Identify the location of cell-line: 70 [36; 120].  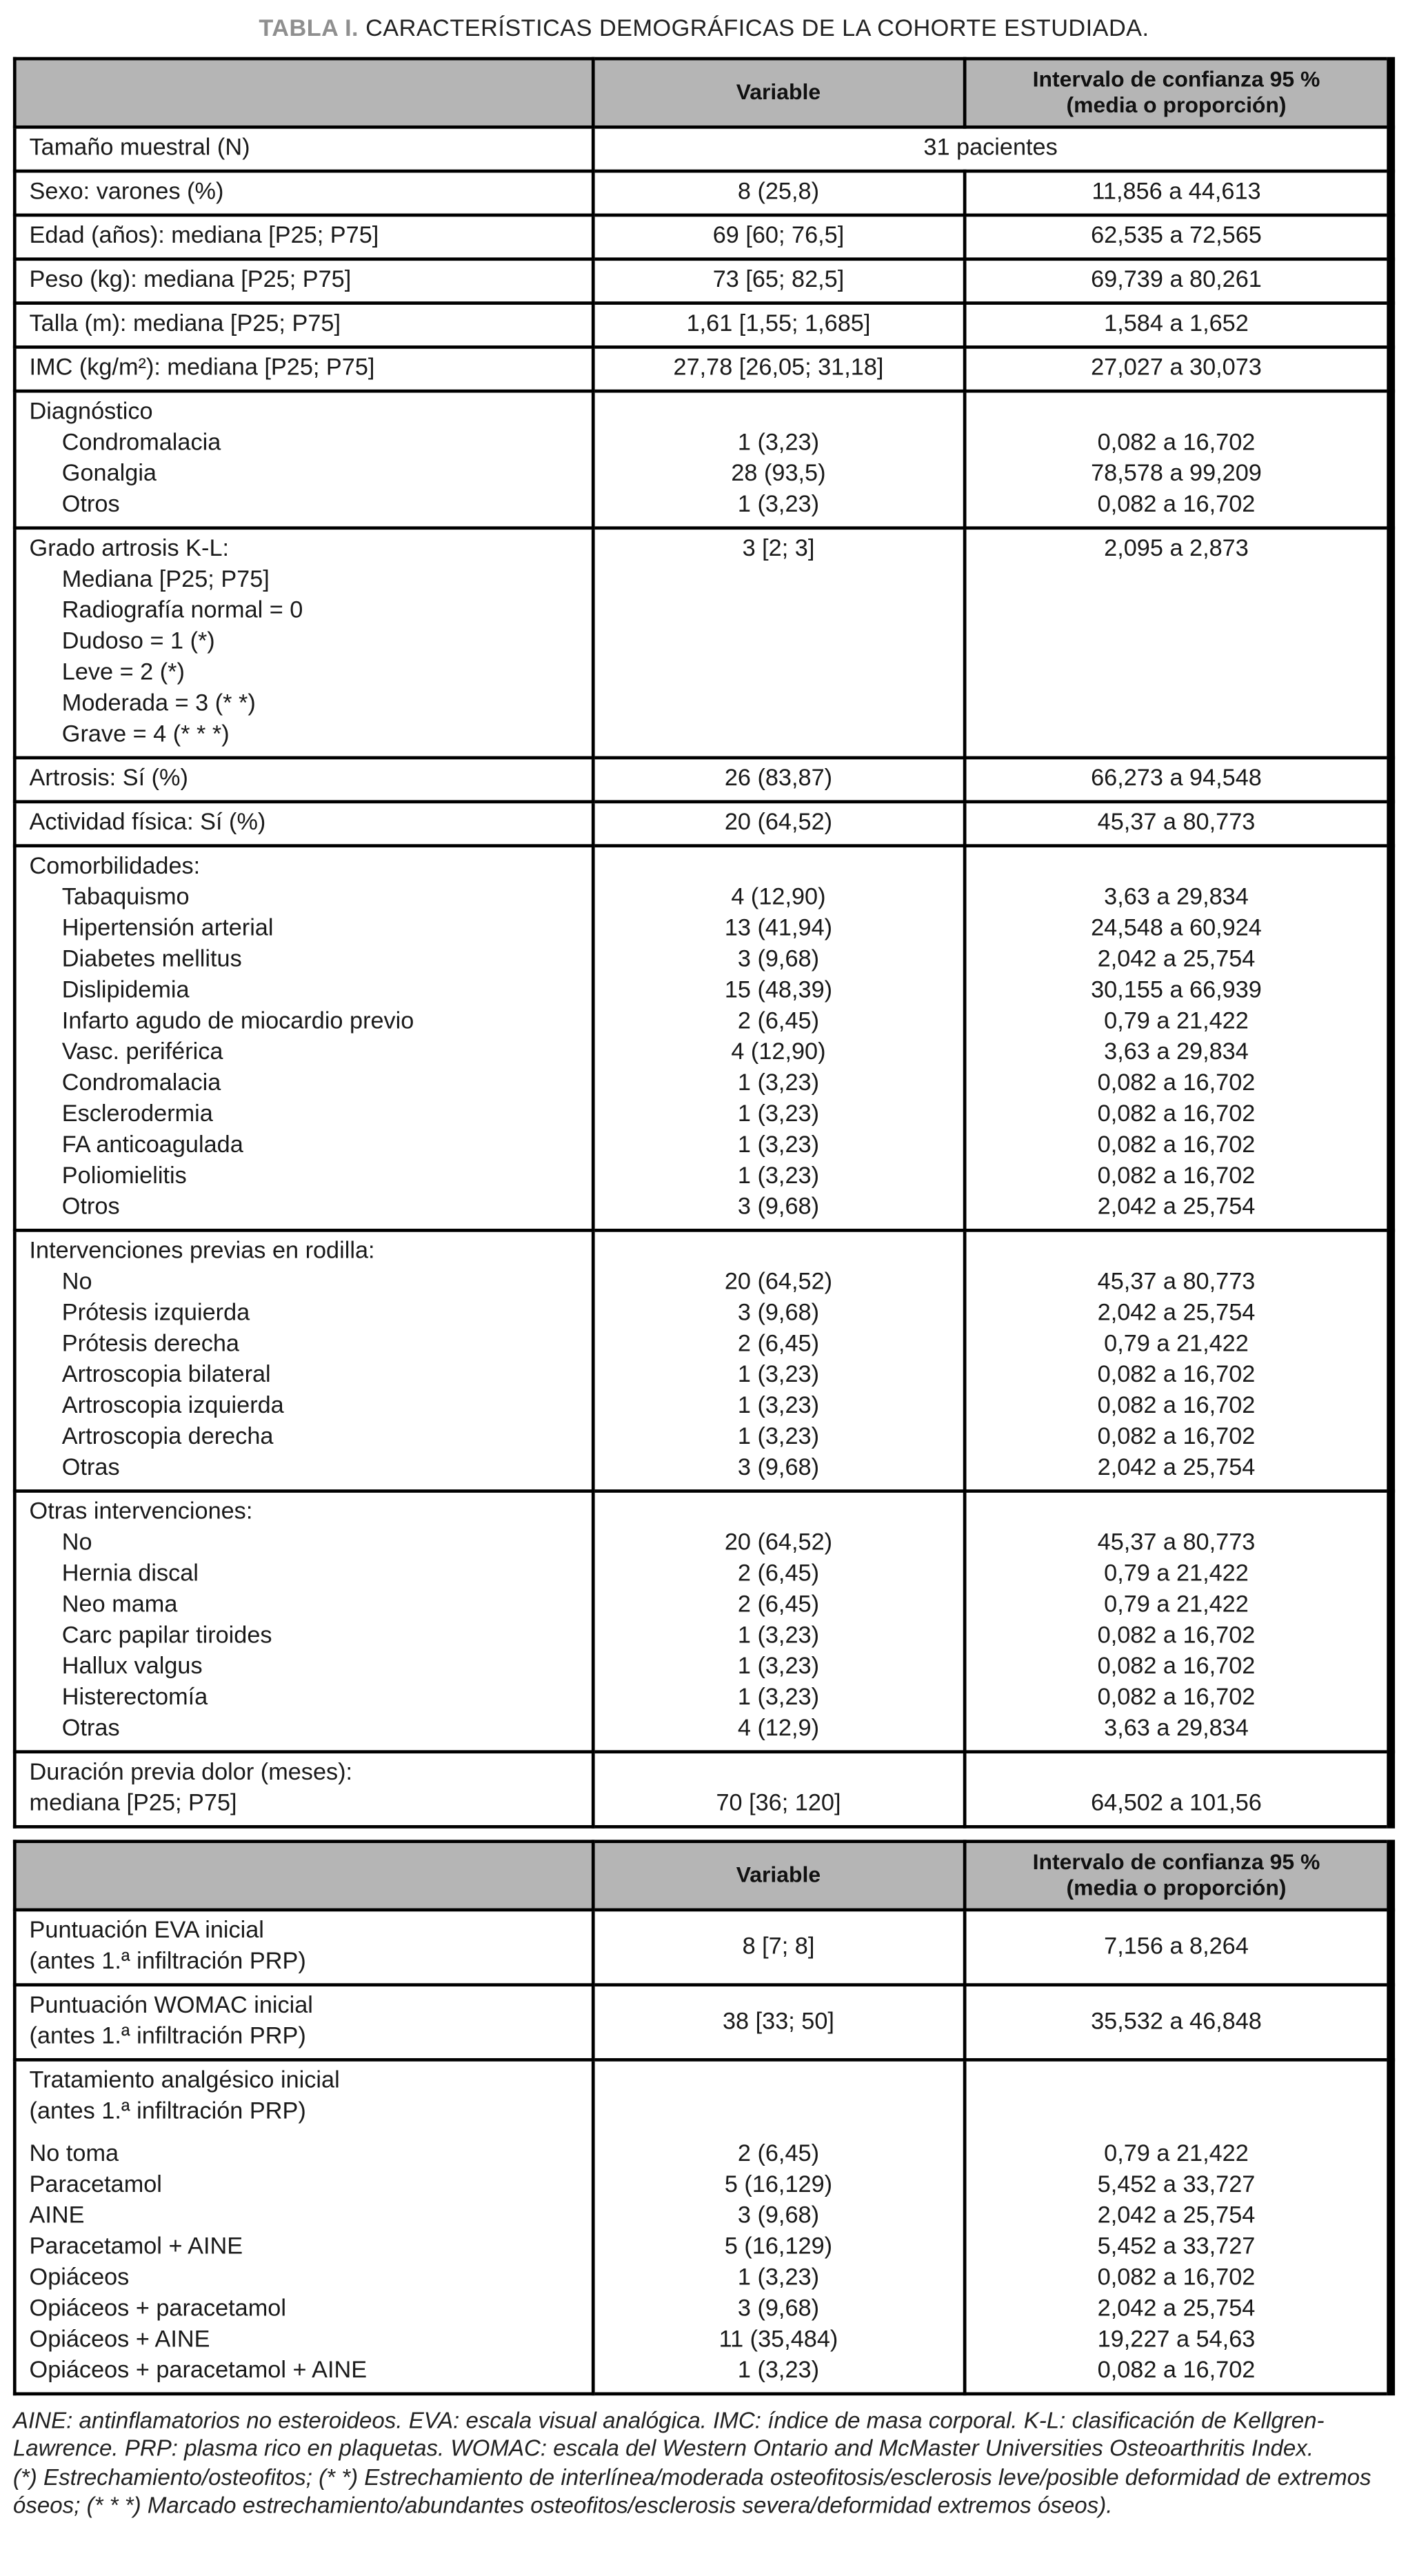
(778, 1804).